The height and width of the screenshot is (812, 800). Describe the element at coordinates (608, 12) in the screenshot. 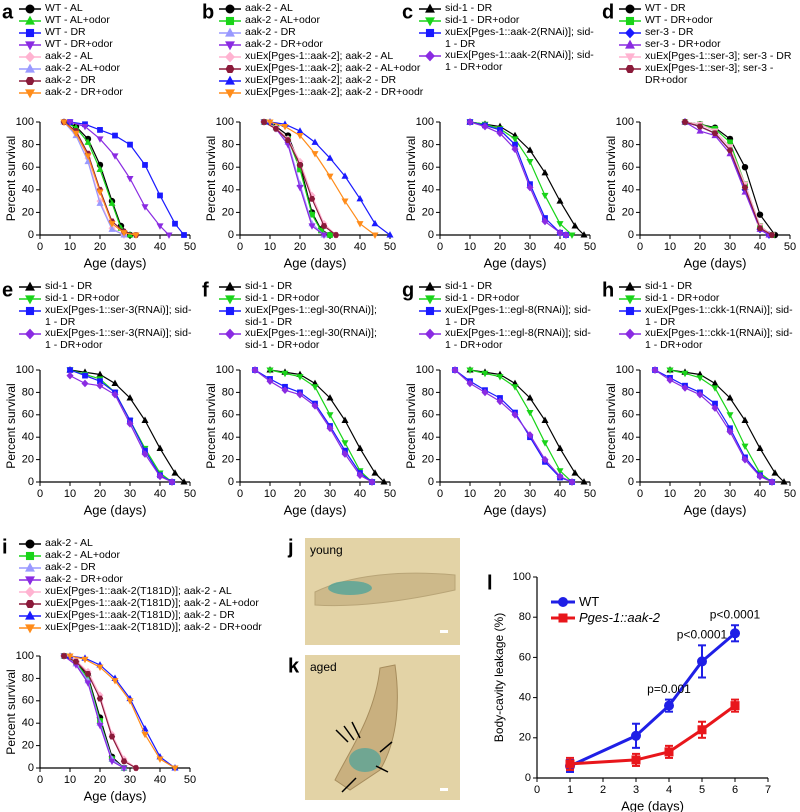

I see `panel-label: d` at that location.